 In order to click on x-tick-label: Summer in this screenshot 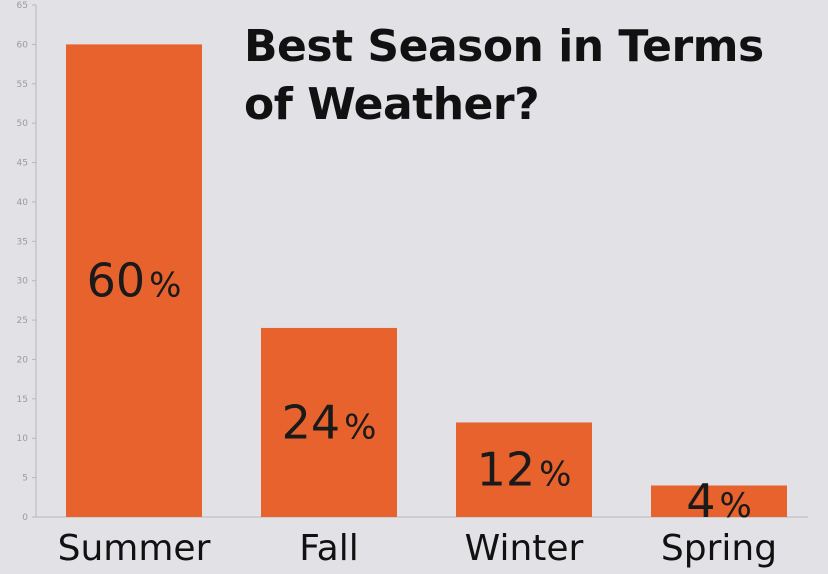, I will do `click(134, 548)`.